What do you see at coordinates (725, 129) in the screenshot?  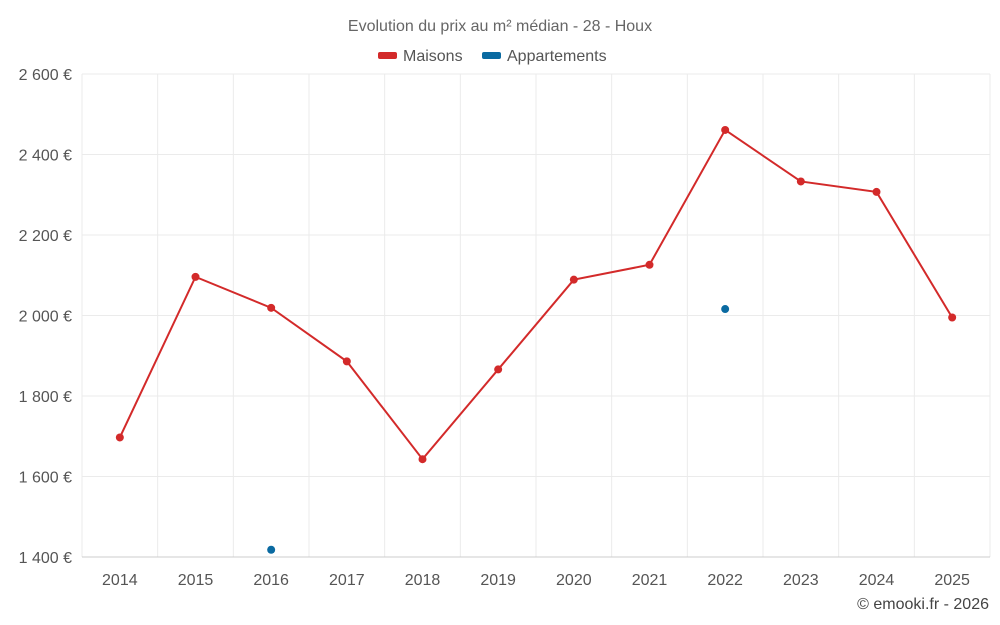 I see `data-point-maisons-2022` at bounding box center [725, 129].